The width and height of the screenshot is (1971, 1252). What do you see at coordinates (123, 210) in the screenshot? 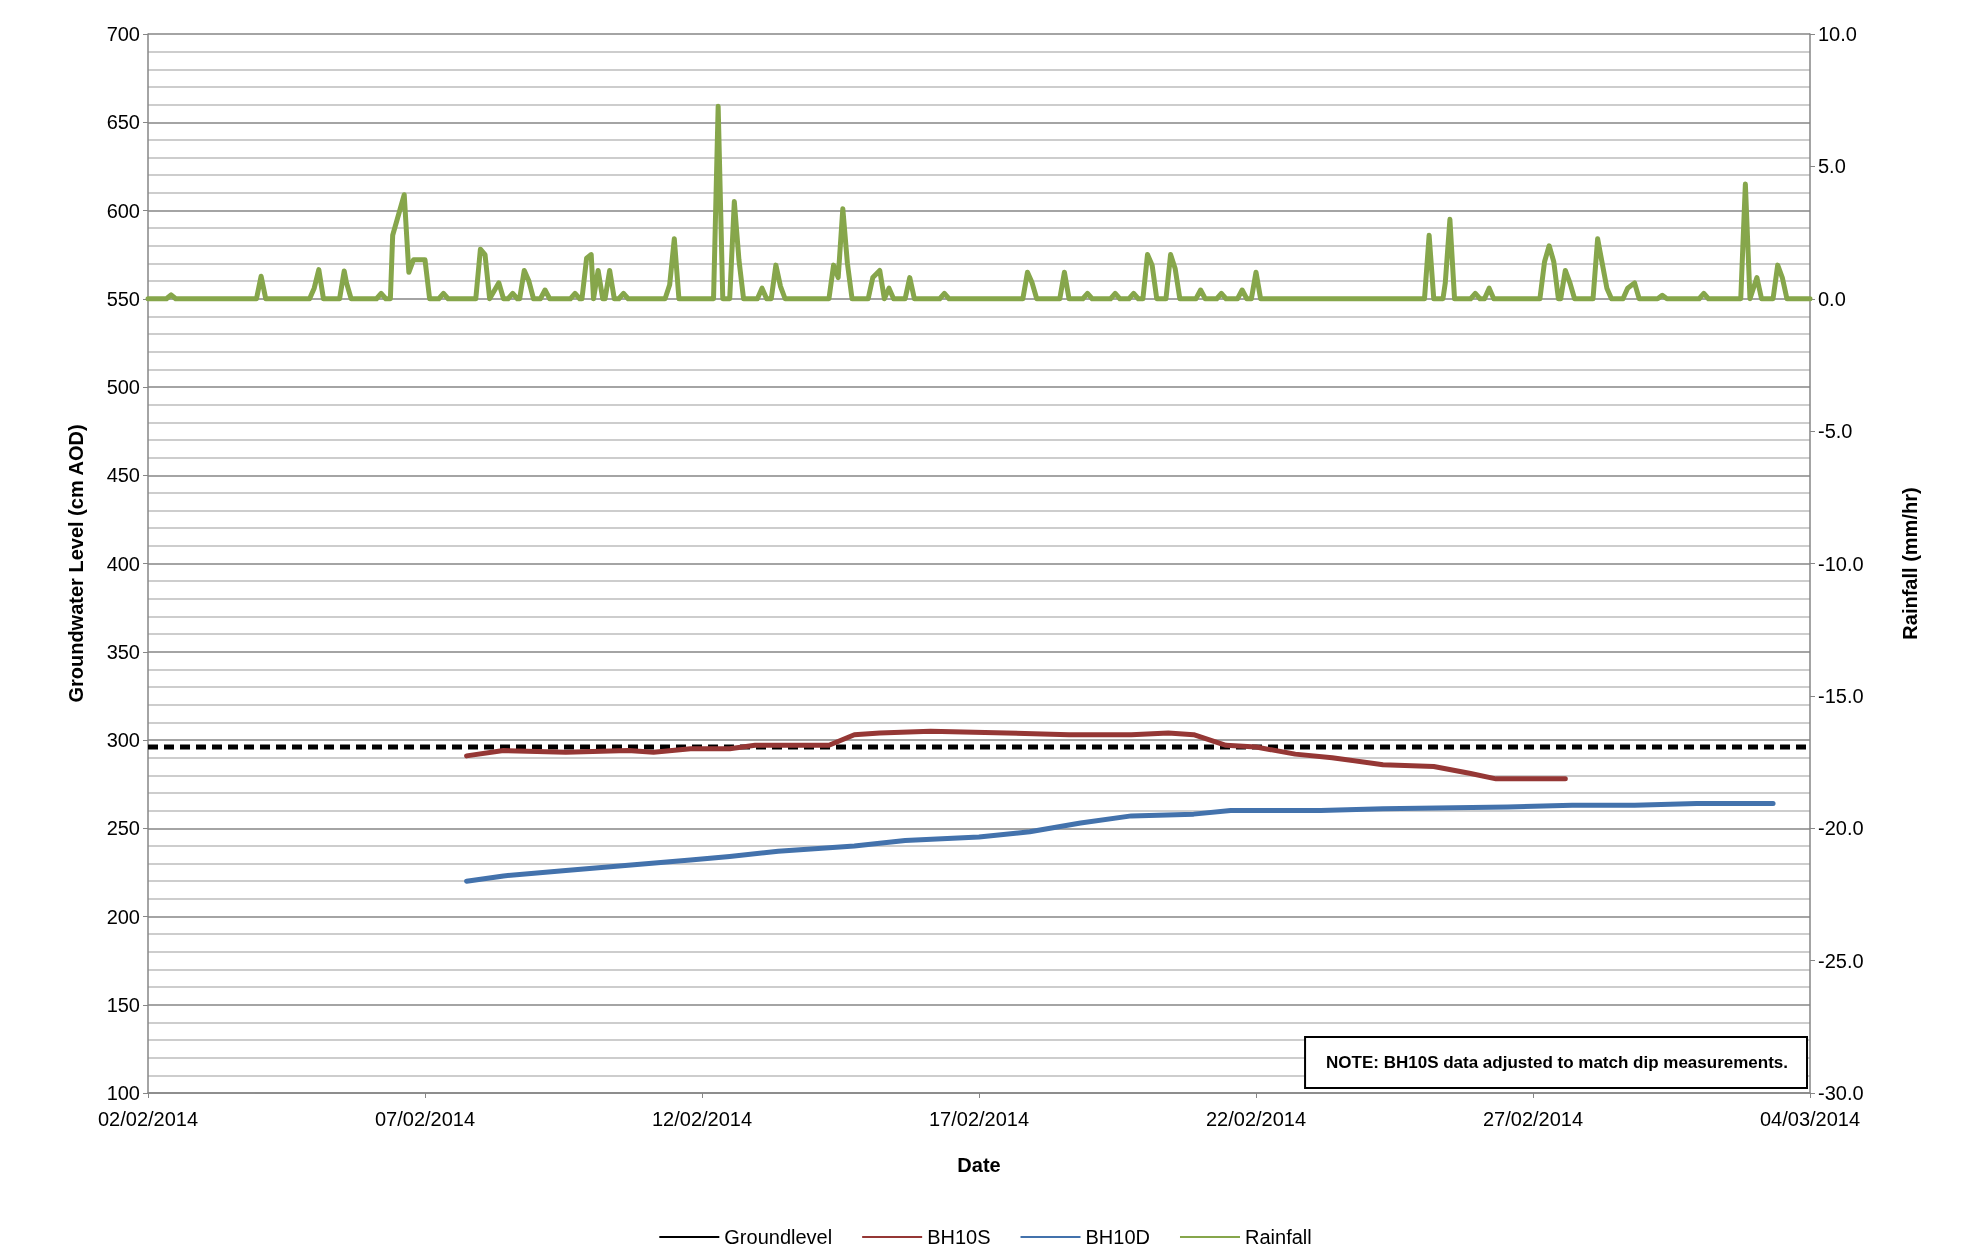
I see `y-tick-label: 600` at bounding box center [123, 210].